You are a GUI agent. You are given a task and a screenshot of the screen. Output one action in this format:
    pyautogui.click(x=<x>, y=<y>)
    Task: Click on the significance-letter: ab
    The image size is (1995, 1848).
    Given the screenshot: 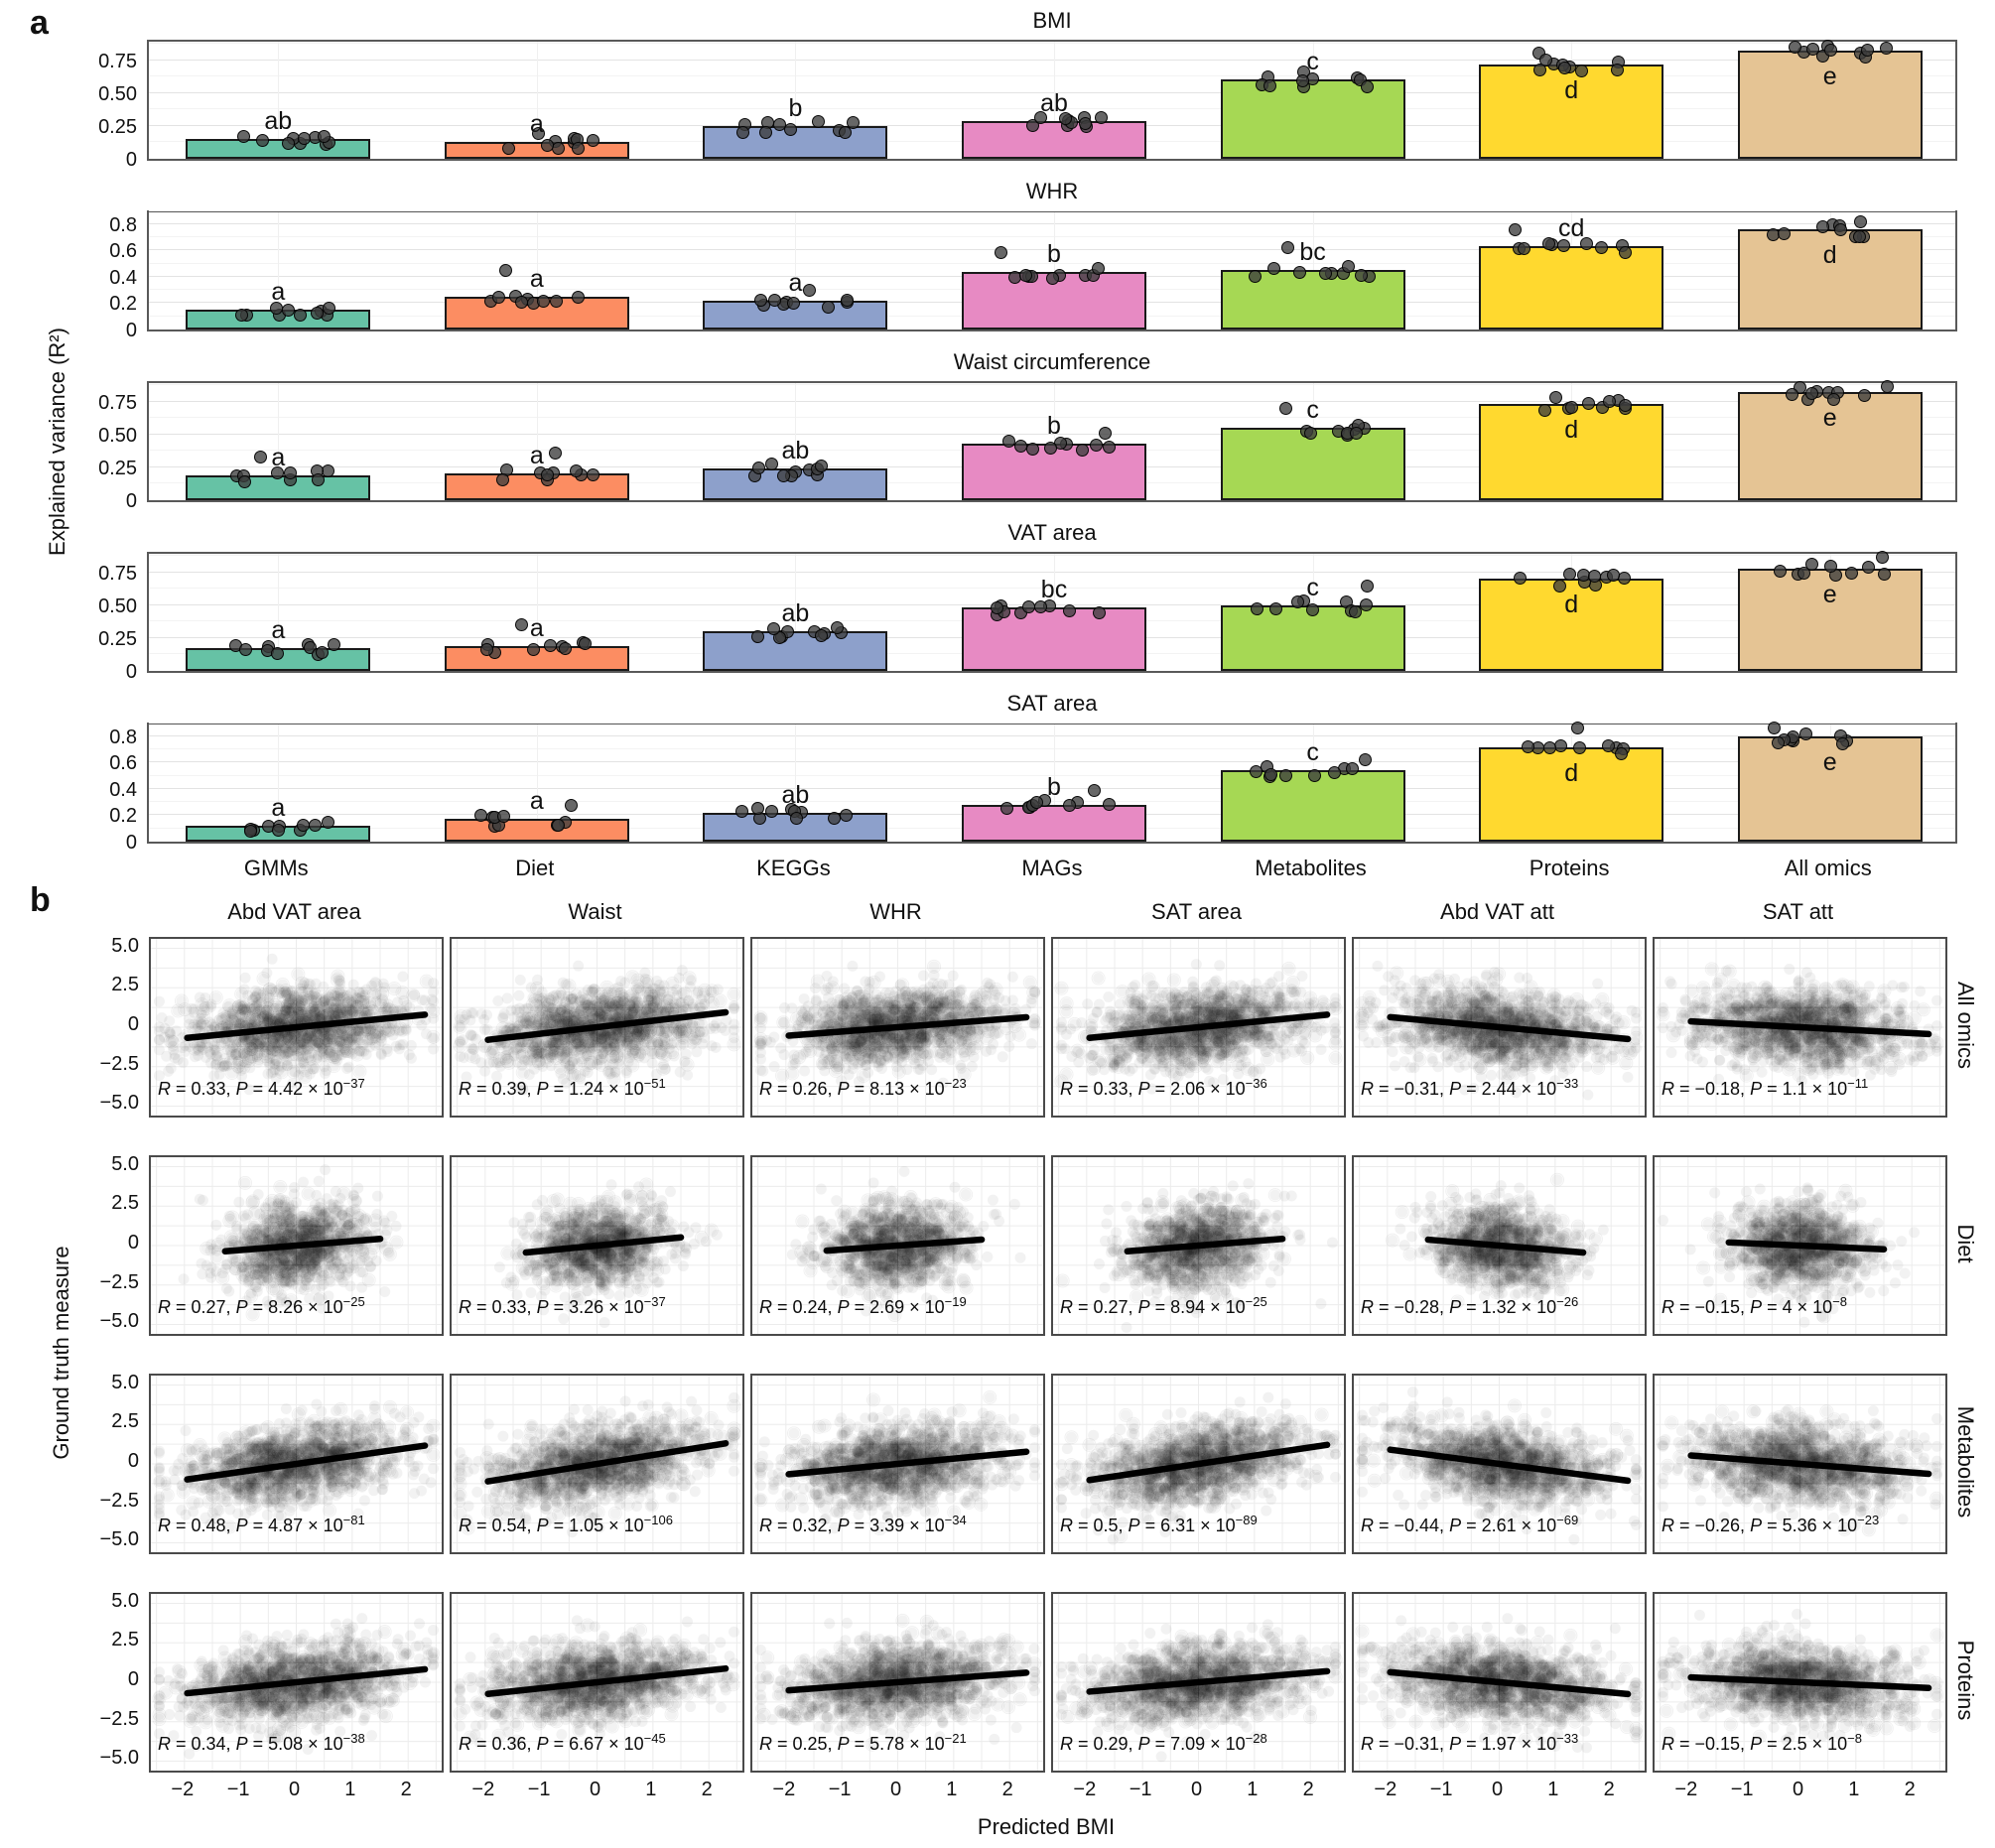 What is the action you would take?
    pyautogui.click(x=795, y=794)
    